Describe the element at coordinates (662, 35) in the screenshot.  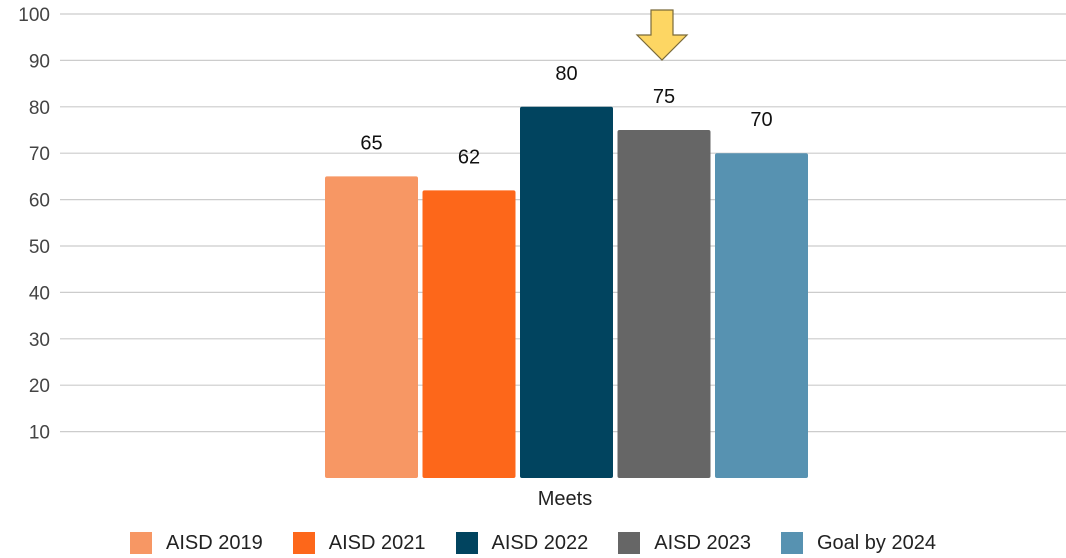
I see `down-arrow-icon` at that location.